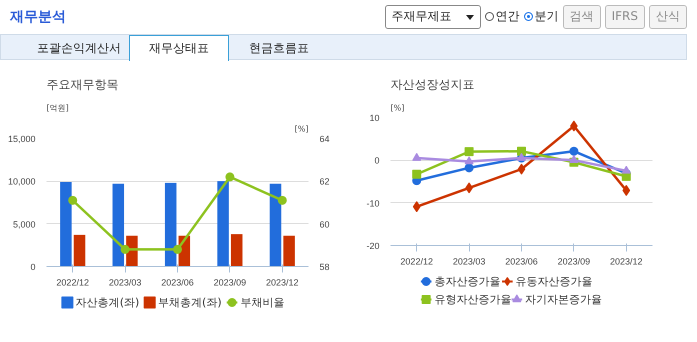  Describe the element at coordinates (108, 302) in the screenshot. I see `legend-label: 자산총계(좌)` at that location.